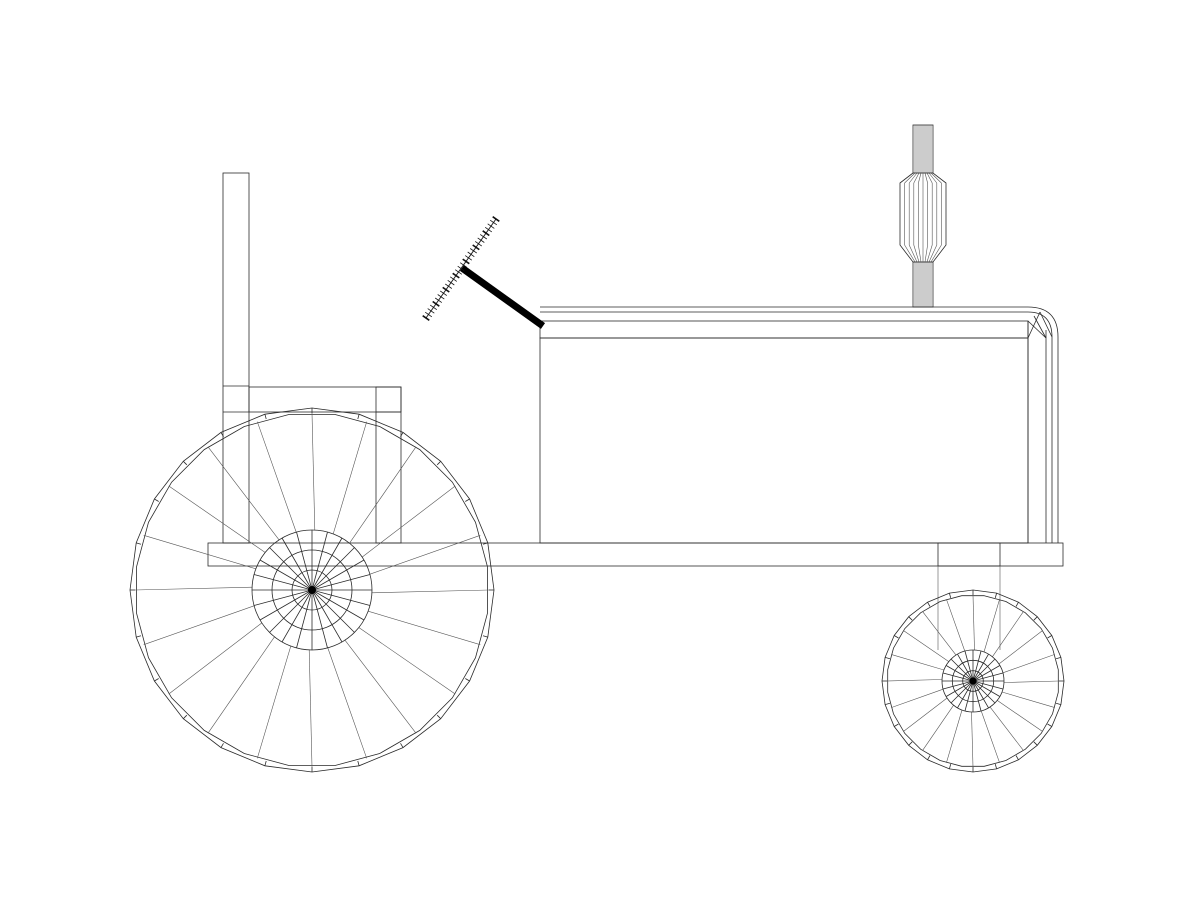 This screenshot has width=1200, height=900. Describe the element at coordinates (799, 425) in the screenshot. I see `engine-hood` at that location.